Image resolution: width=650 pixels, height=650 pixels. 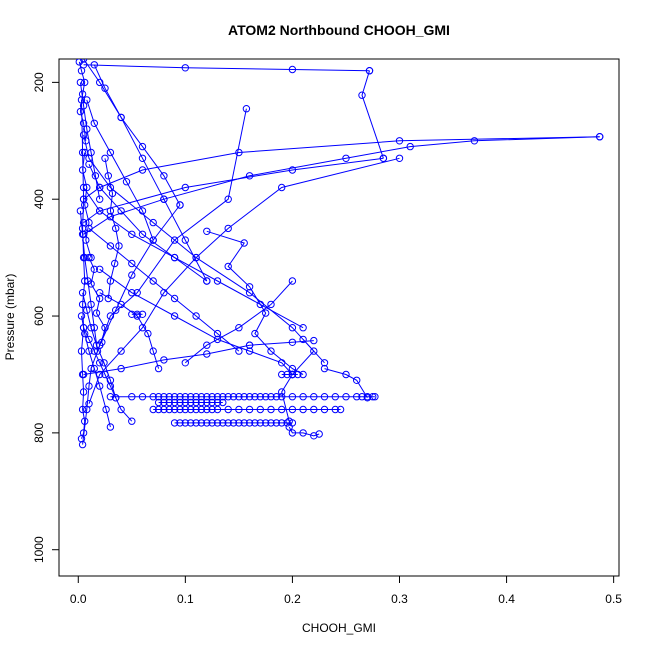 What do you see at coordinates (10, 317) in the screenshot?
I see `y-axis-label: Pressure (mbar)` at bounding box center [10, 317].